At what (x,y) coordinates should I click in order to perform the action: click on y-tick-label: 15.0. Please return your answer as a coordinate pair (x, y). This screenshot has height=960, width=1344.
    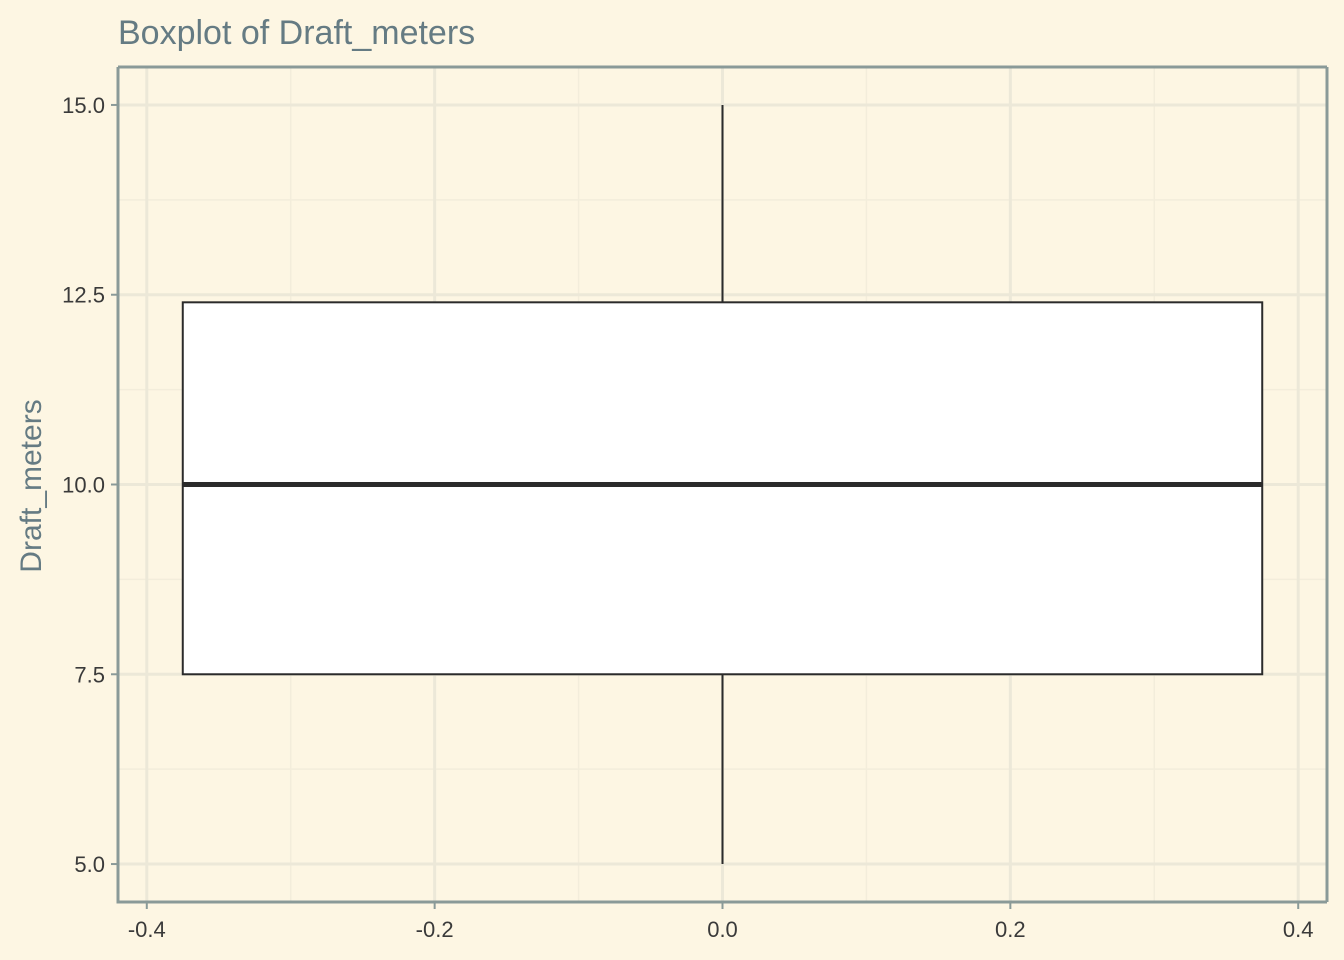
    Looking at the image, I should click on (83, 105).